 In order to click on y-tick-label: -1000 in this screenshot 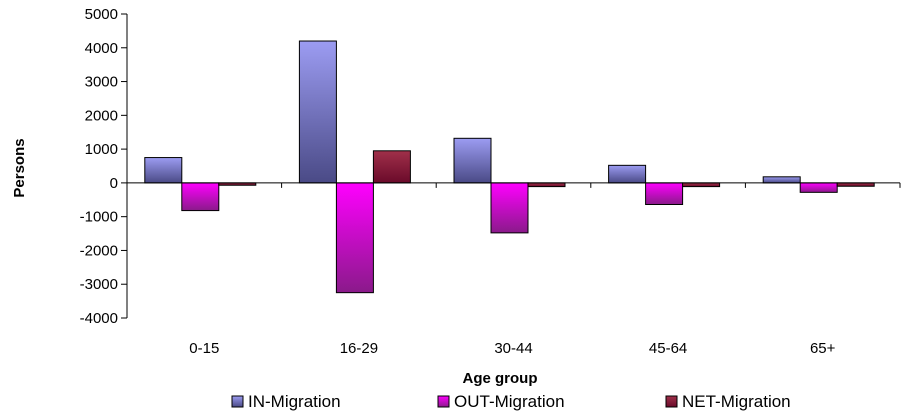, I will do `click(99, 217)`.